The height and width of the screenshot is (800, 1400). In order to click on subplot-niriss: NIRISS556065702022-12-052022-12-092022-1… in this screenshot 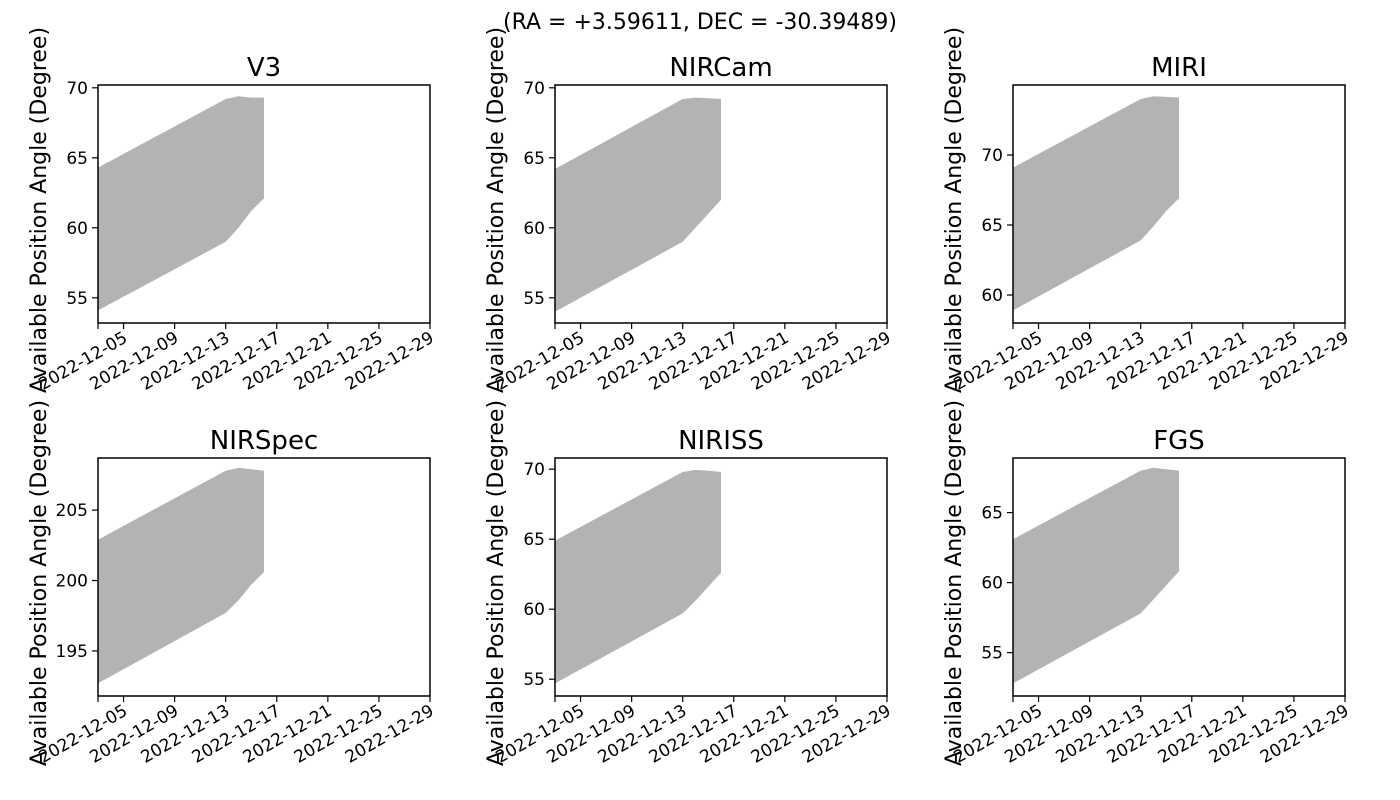, I will do `click(689, 584)`.